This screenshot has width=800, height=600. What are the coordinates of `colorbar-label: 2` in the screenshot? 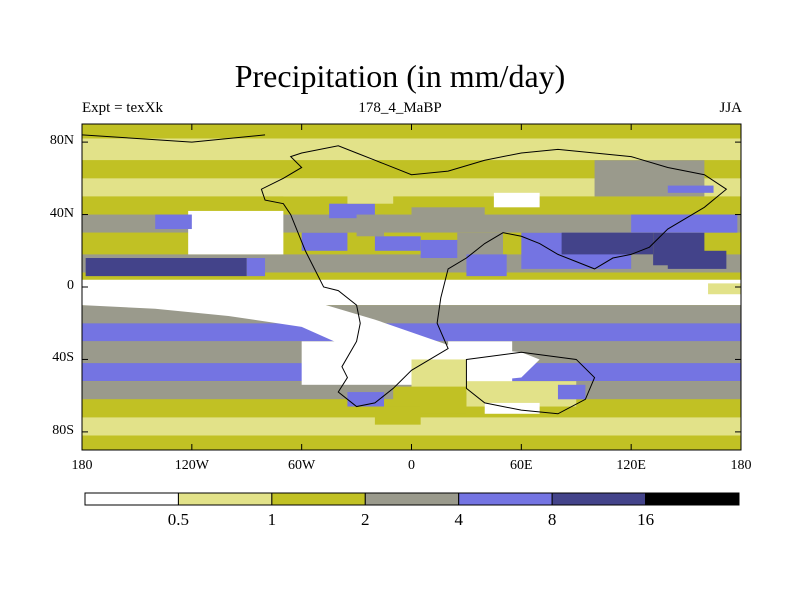 It's located at (365, 519).